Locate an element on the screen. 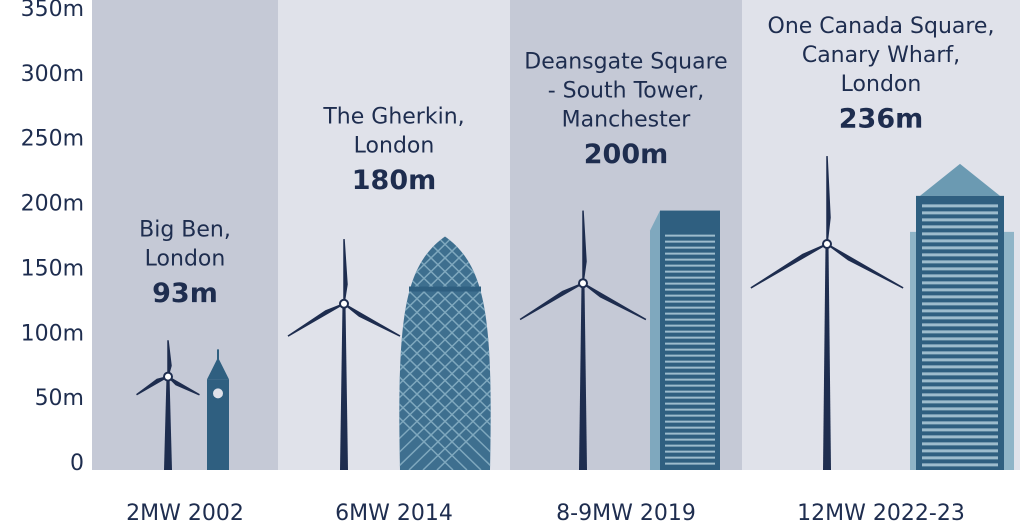  value-label: 200m is located at coordinates (626, 154).